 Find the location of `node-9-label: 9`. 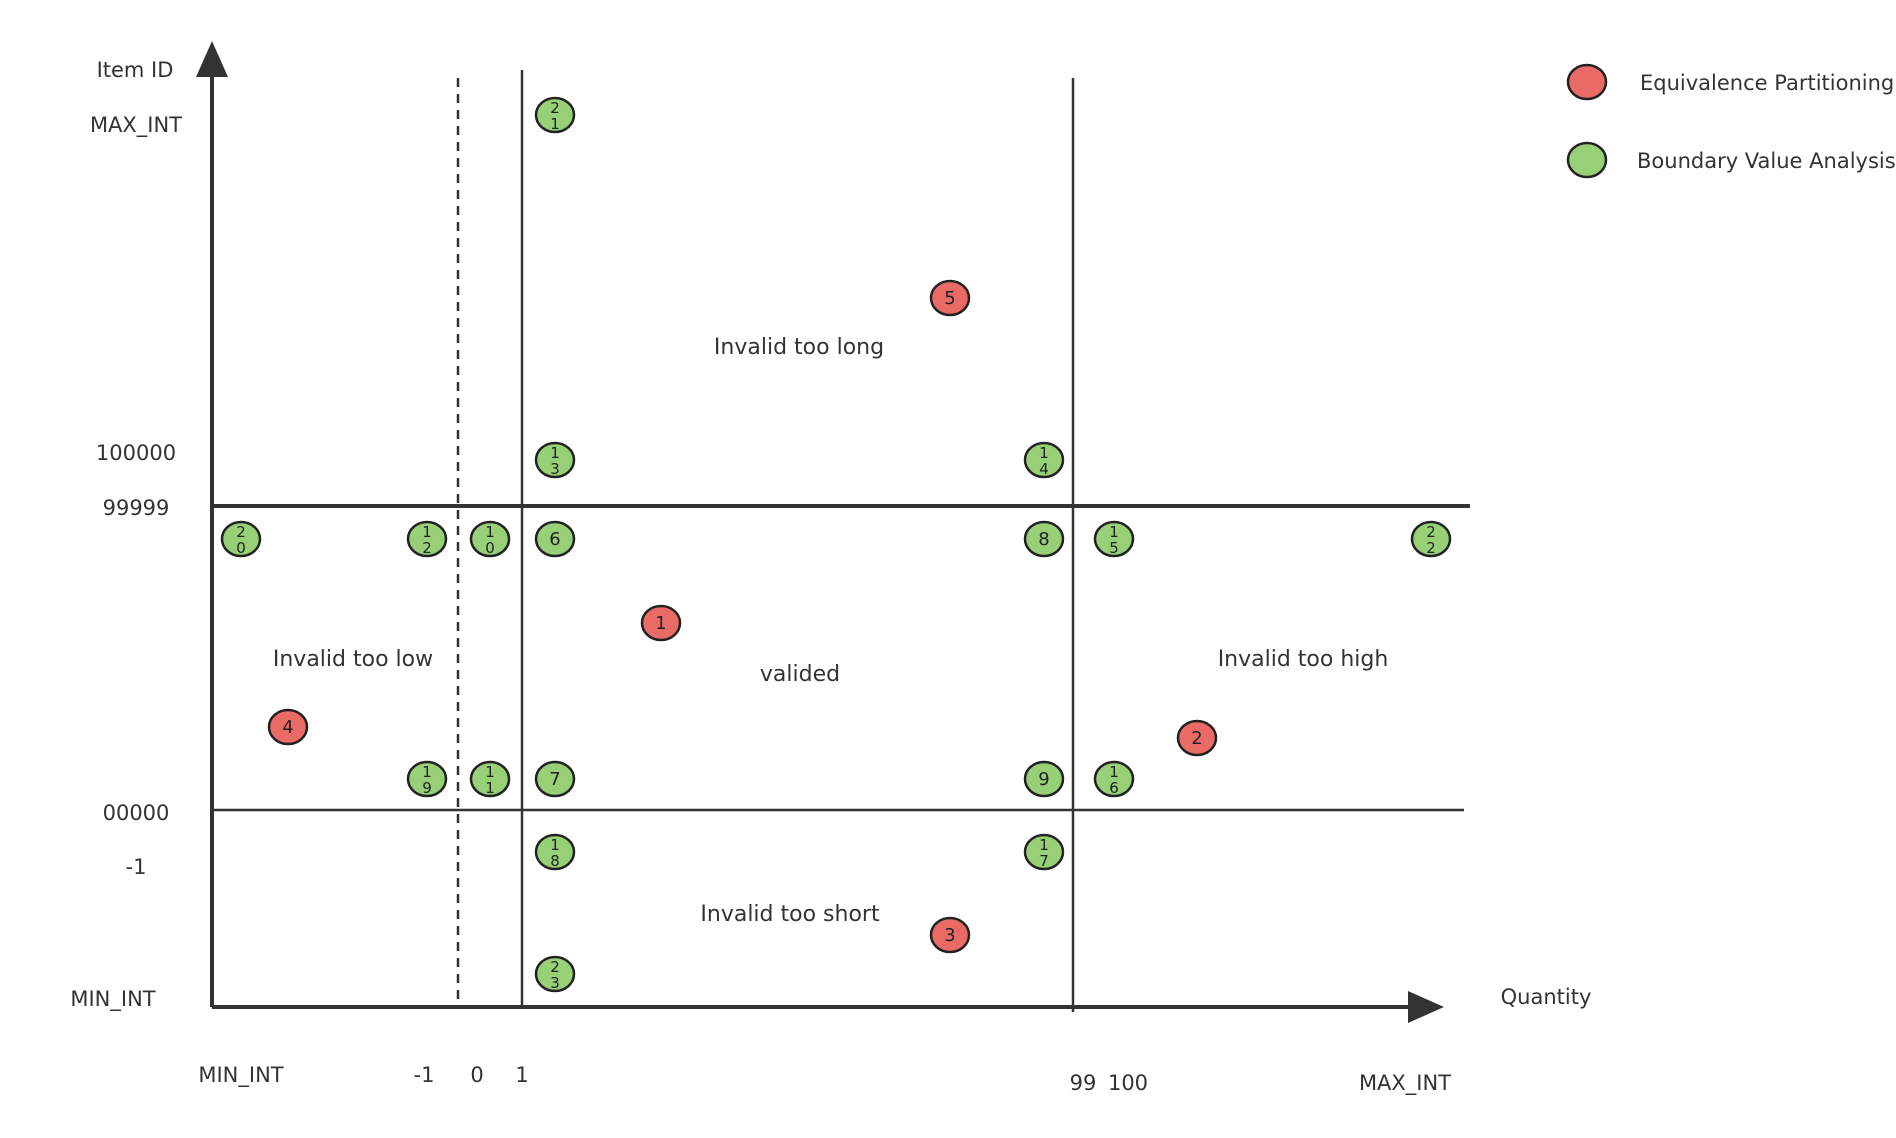

node-9-label: 9 is located at coordinates (1043, 779).